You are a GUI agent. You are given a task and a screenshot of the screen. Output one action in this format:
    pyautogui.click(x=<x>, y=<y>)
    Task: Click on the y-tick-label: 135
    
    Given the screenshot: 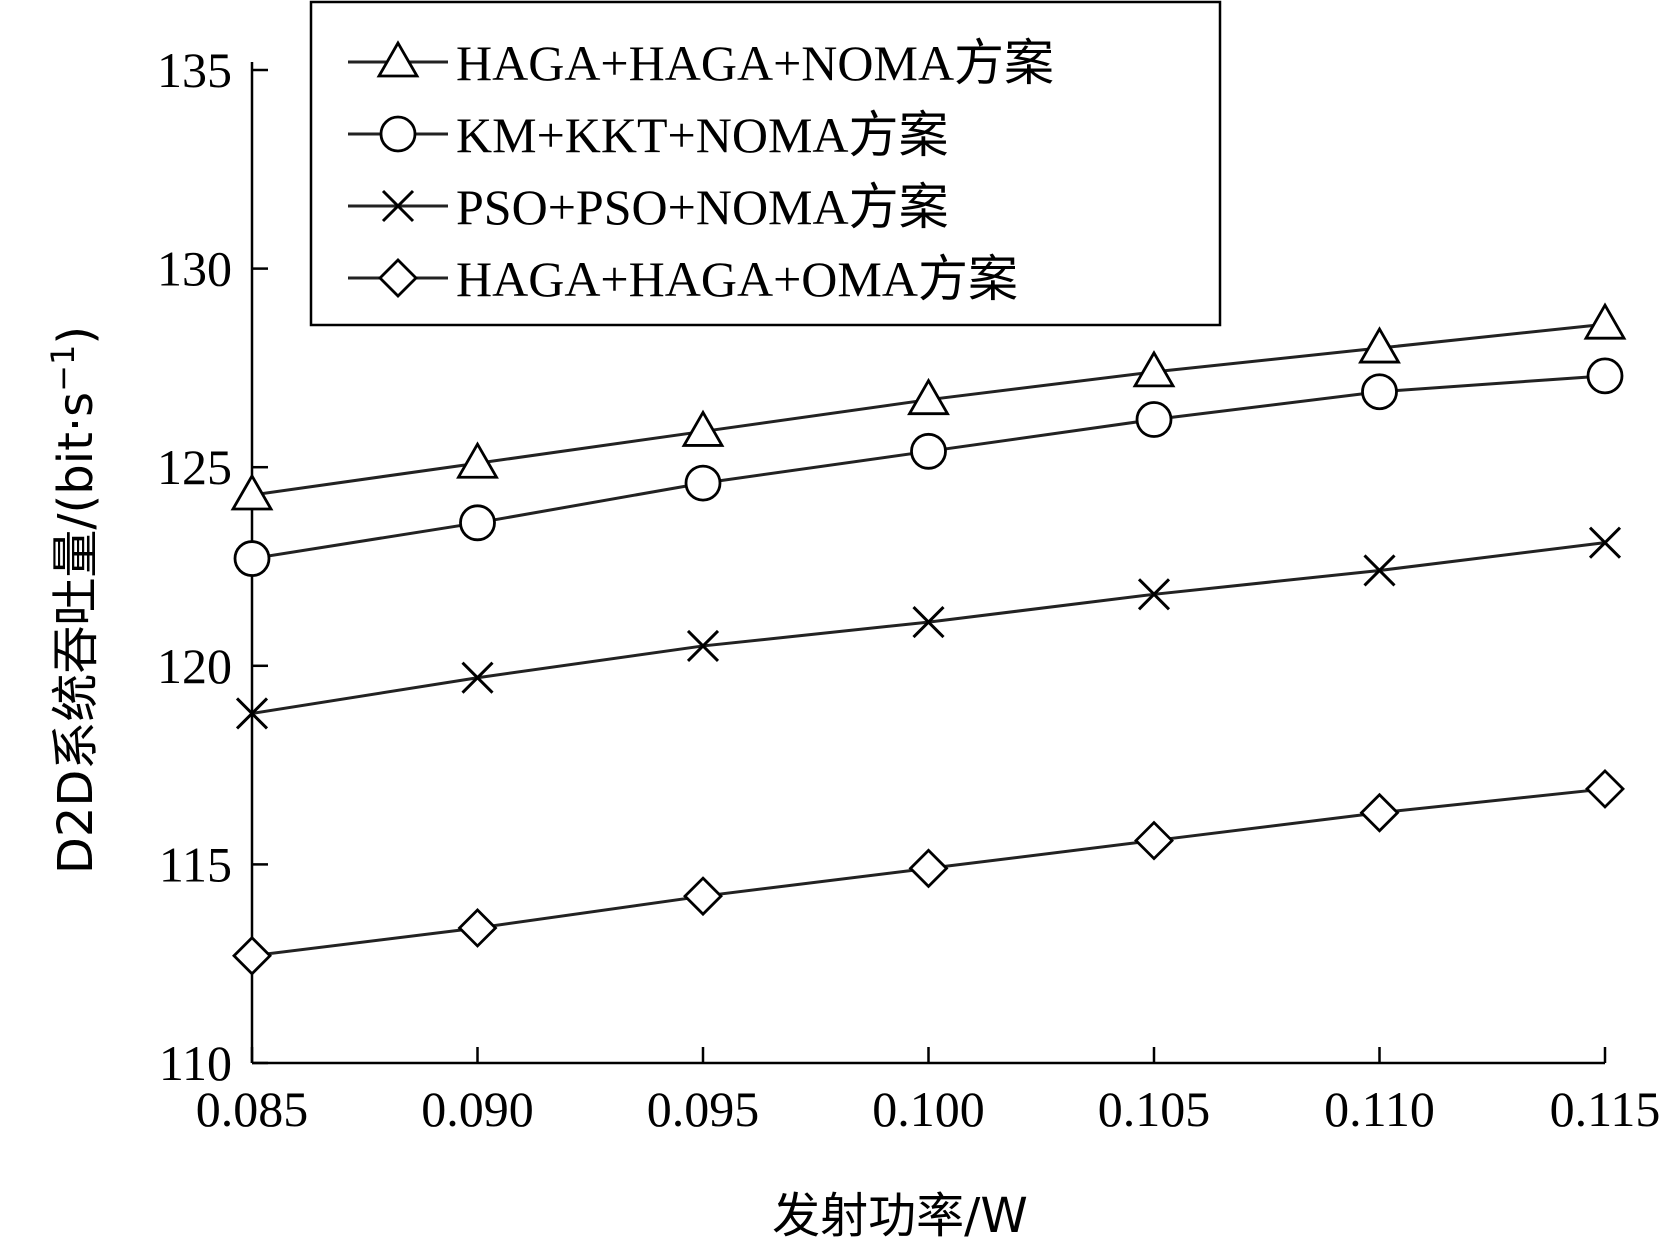 What is the action you would take?
    pyautogui.click(x=194, y=70)
    